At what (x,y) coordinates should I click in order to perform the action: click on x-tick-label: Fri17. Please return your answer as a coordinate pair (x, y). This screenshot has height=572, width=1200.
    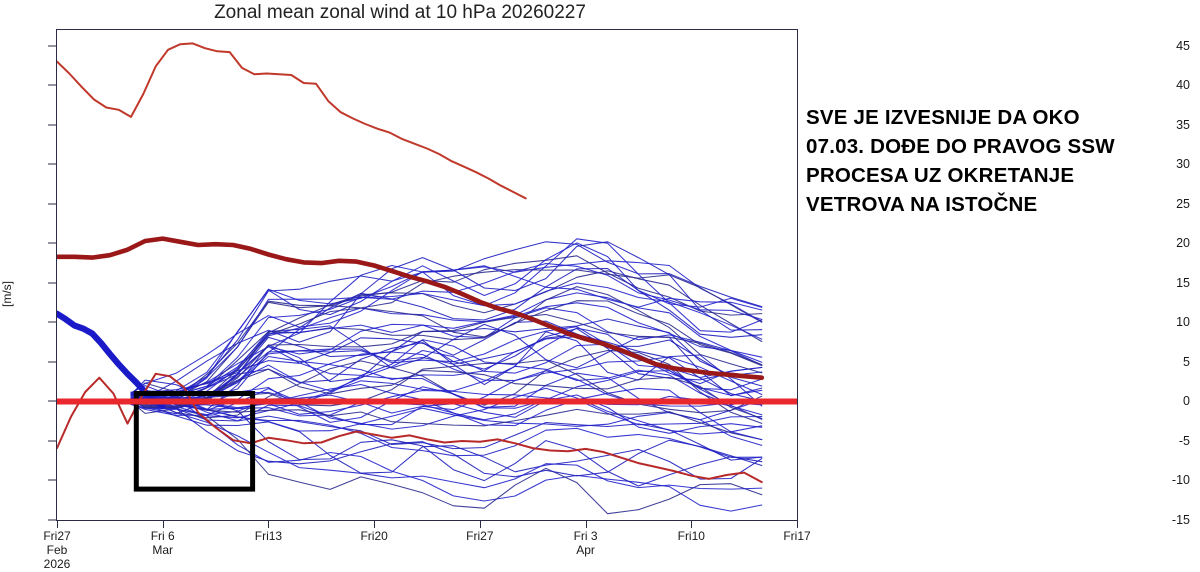
    Looking at the image, I should click on (796, 536).